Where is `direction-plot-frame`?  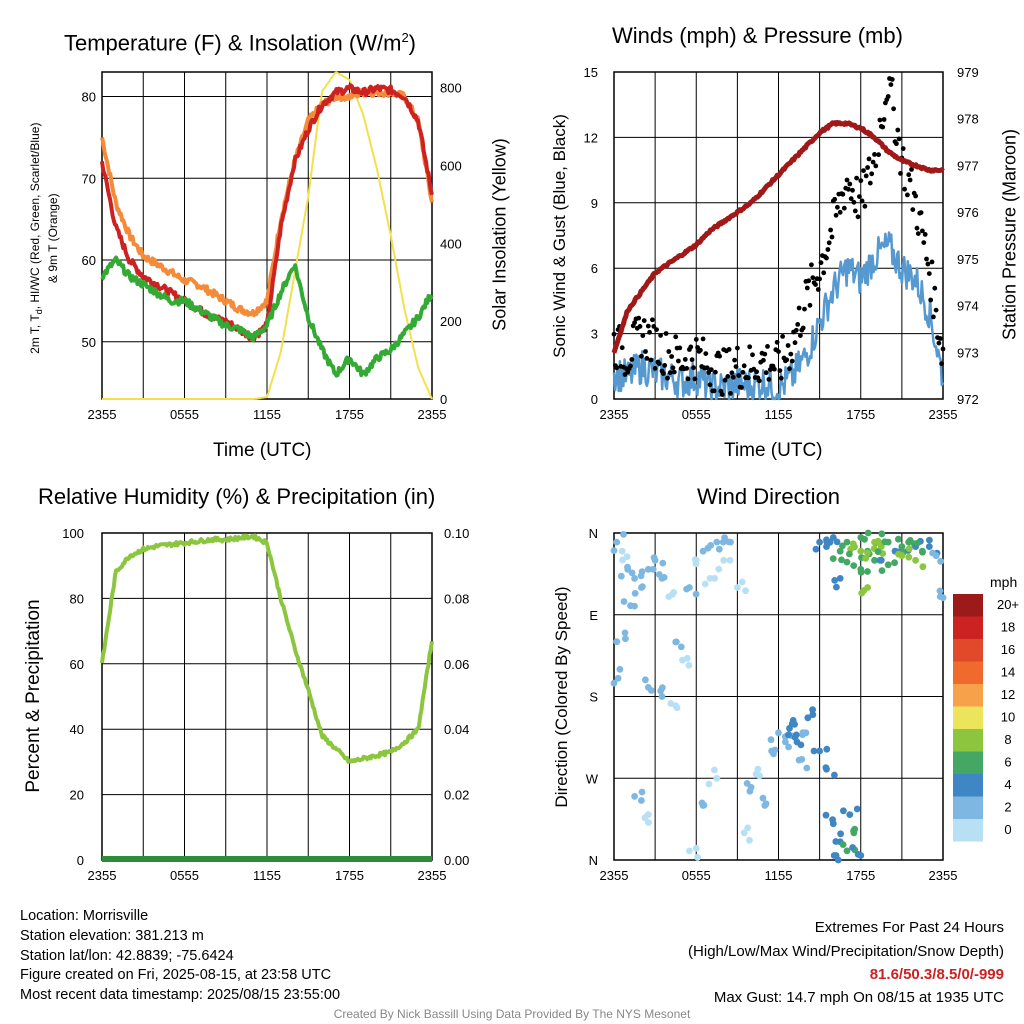 direction-plot-frame is located at coordinates (778, 696).